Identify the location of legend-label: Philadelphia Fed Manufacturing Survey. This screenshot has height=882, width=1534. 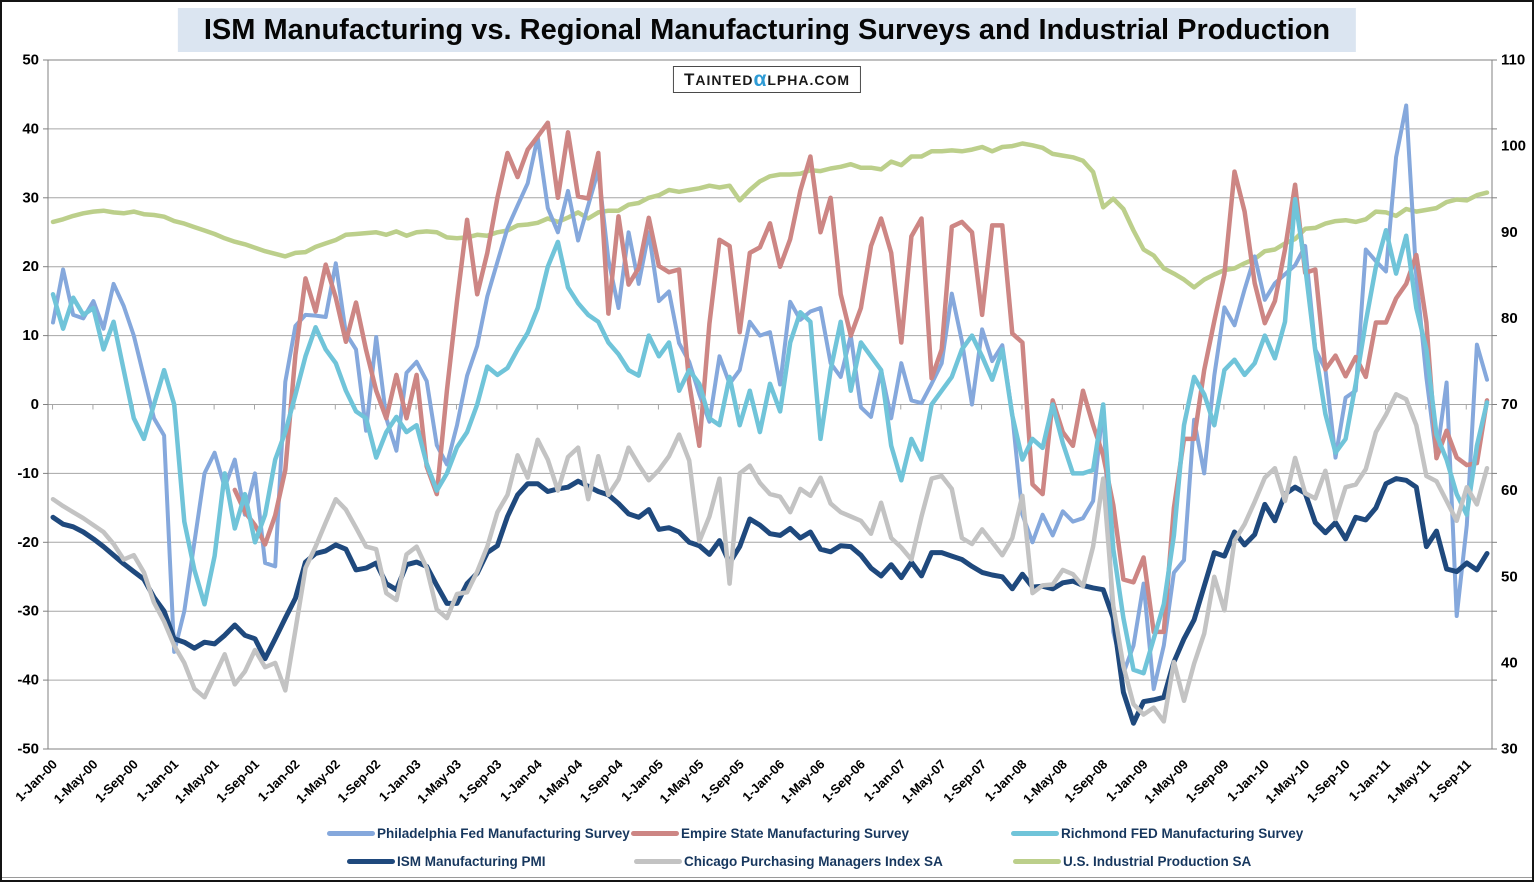
(503, 833).